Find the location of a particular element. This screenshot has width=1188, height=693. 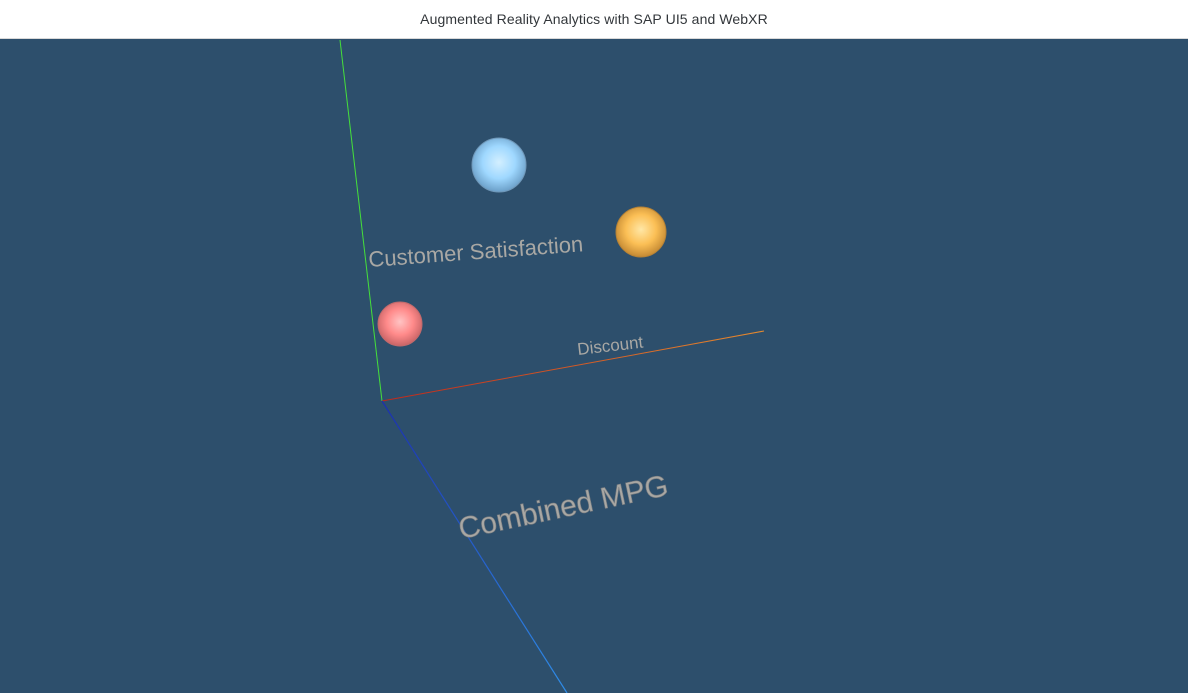

data-point-blue-sphere is located at coordinates (499, 165).